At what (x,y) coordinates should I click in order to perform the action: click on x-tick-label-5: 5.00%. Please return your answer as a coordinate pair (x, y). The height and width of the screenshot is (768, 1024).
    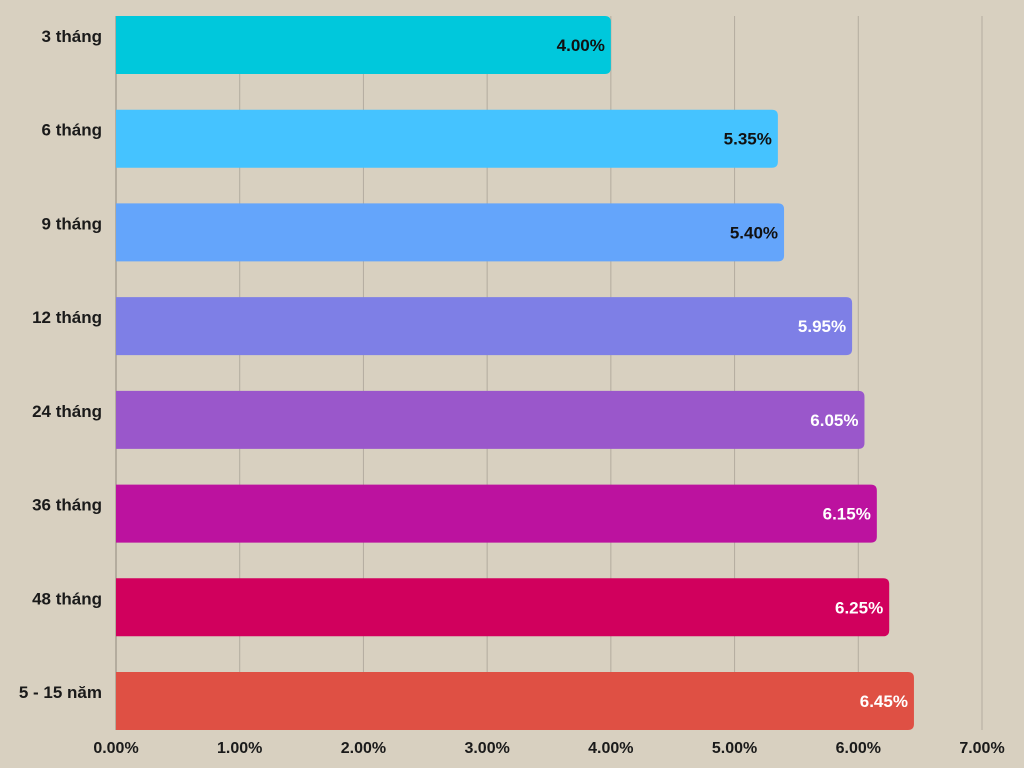
    Looking at the image, I should click on (734, 748).